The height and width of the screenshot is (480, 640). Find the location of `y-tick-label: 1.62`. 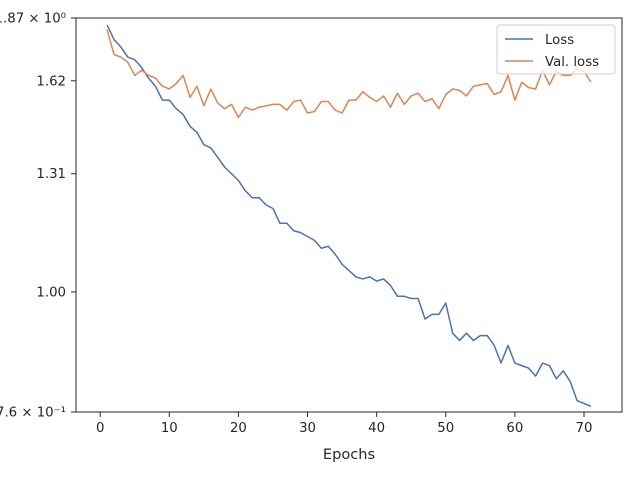

y-tick-label: 1.62 is located at coordinates (51, 81).